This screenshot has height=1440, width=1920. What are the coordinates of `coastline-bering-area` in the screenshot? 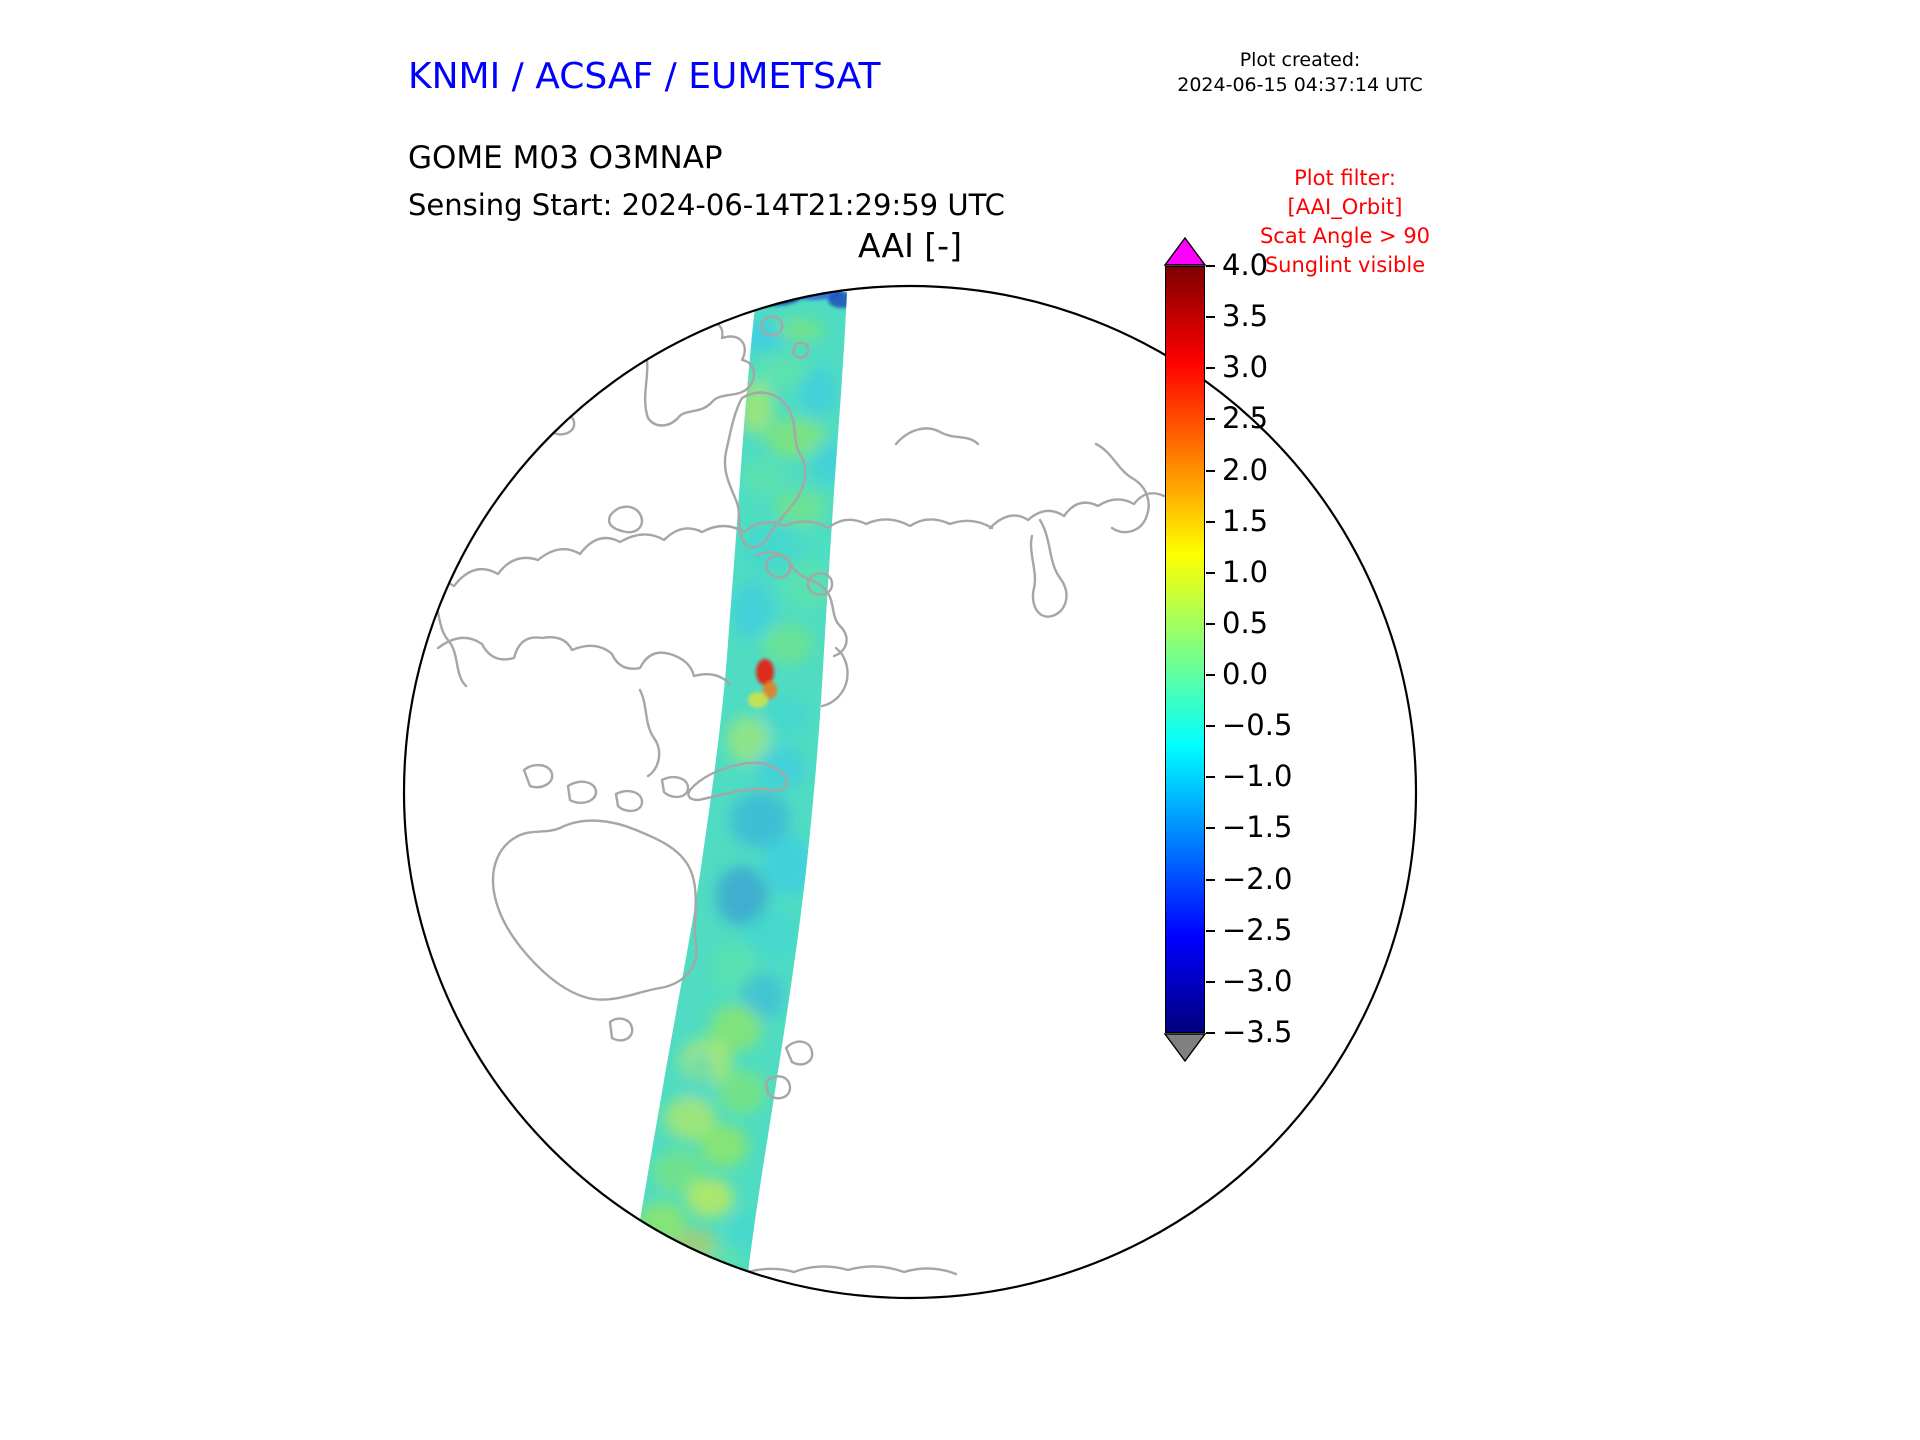 It's located at (937, 436).